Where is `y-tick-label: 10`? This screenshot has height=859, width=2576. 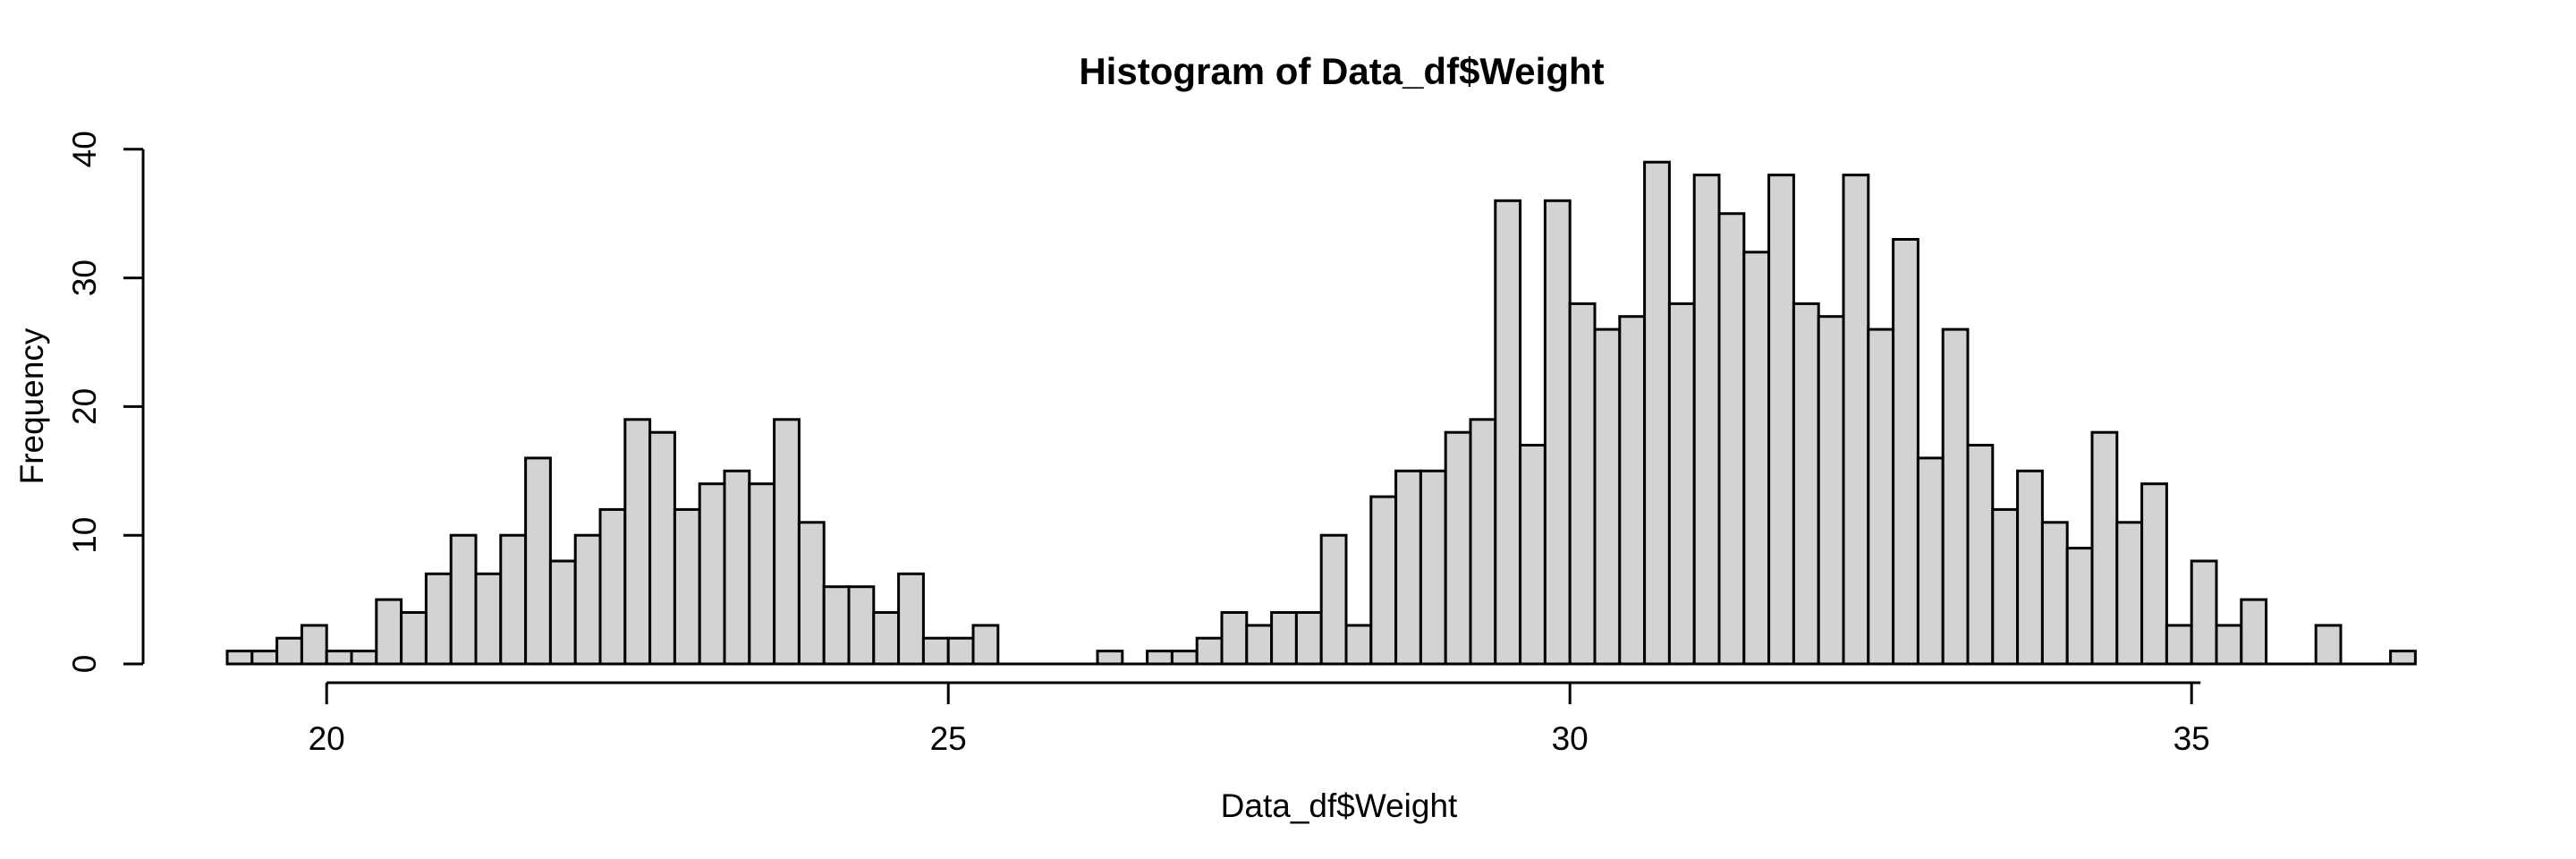 y-tick-label: 10 is located at coordinates (84, 535).